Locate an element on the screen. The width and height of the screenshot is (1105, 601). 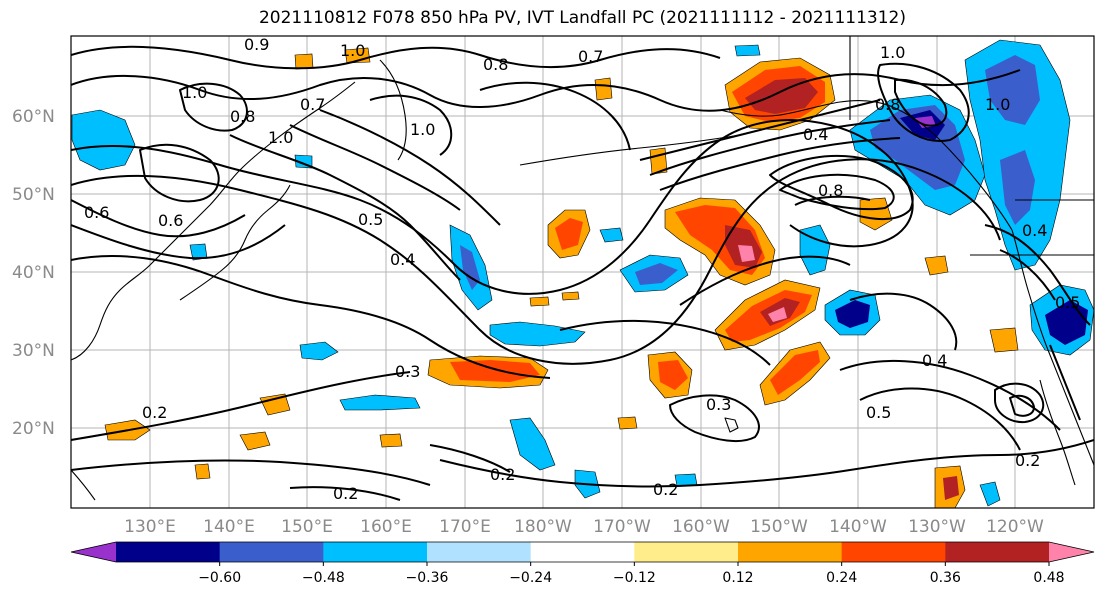
fill-cent-pacific-core is located at coordinates (656, 274).